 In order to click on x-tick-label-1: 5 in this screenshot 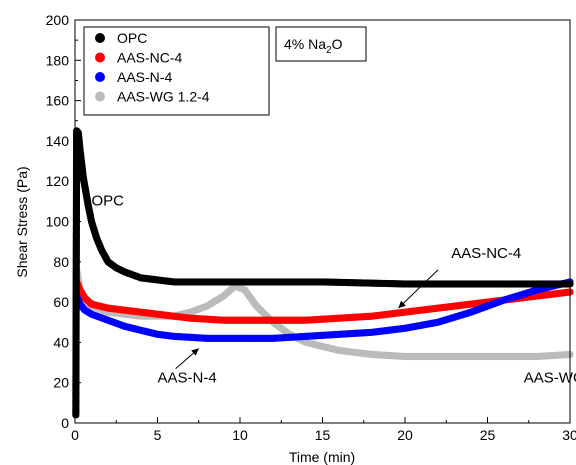, I will do `click(158, 435)`.